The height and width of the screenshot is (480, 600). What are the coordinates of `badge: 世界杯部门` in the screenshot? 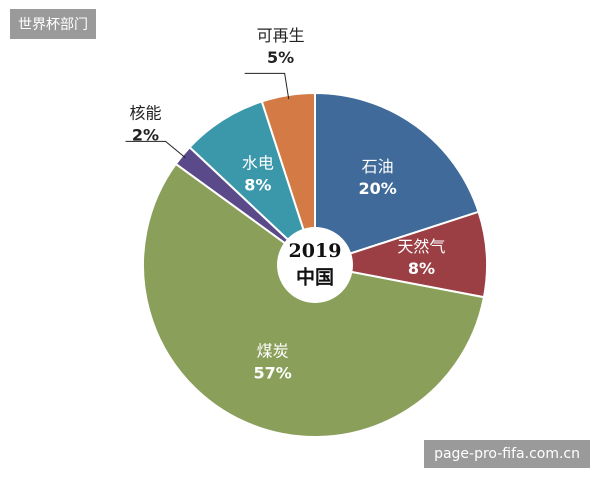 It's located at (53, 24).